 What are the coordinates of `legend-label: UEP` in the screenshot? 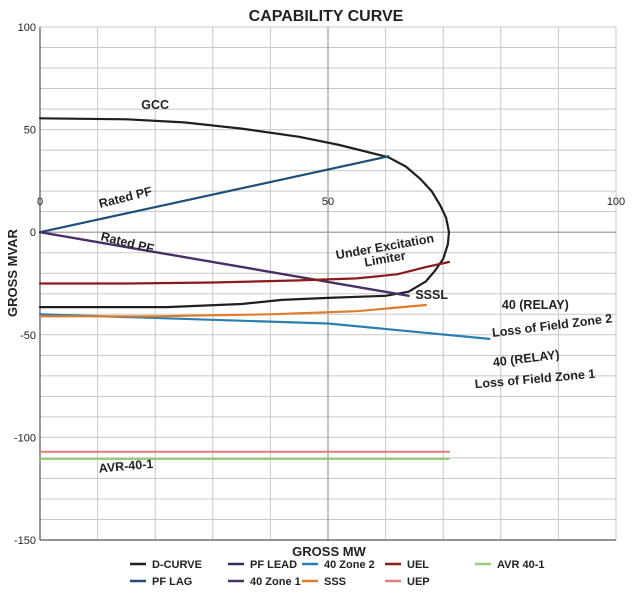 It's located at (418, 582).